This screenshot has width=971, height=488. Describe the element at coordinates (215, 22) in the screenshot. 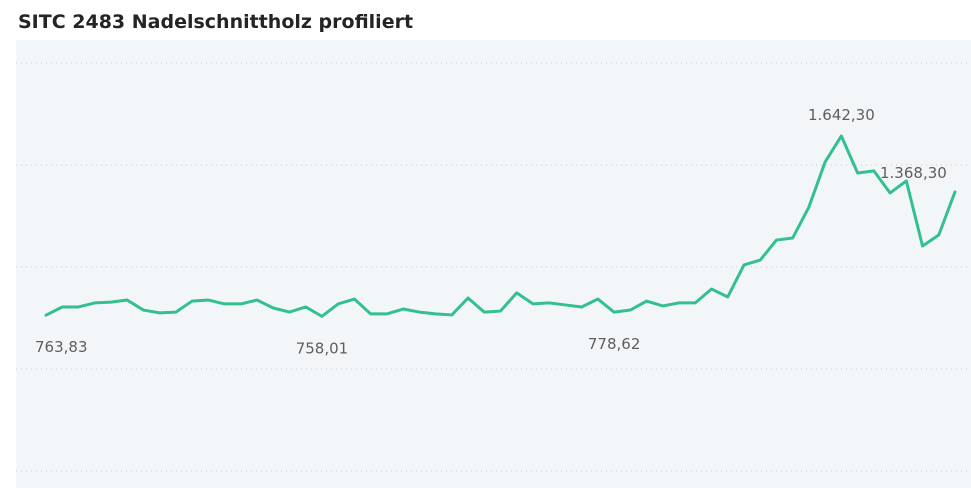

I see `chart-title: SITC 2483 Nadelschnittholz profiliert` at that location.